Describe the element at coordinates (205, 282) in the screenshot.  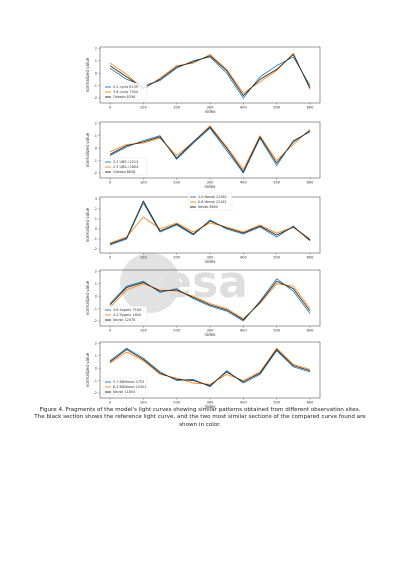
I see `watermark-text: esa` at that location.